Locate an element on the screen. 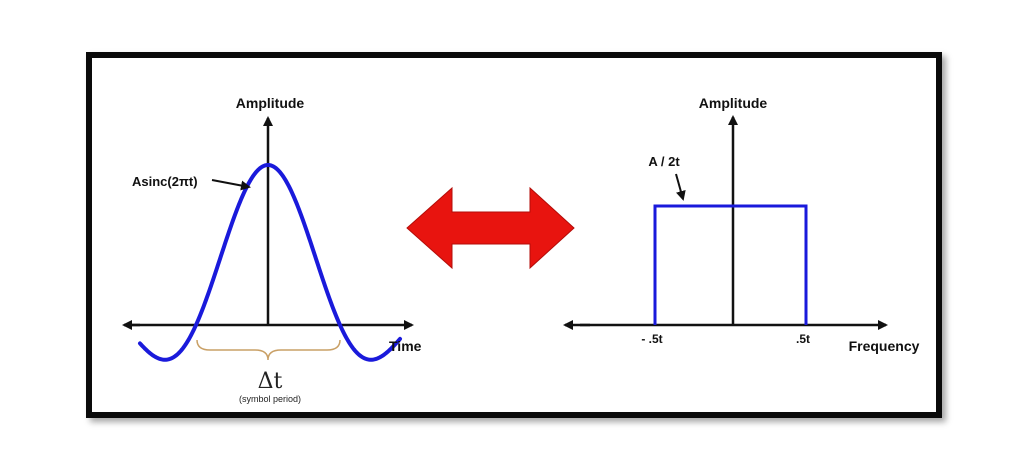  height-label-pointer is located at coordinates (680, 187).